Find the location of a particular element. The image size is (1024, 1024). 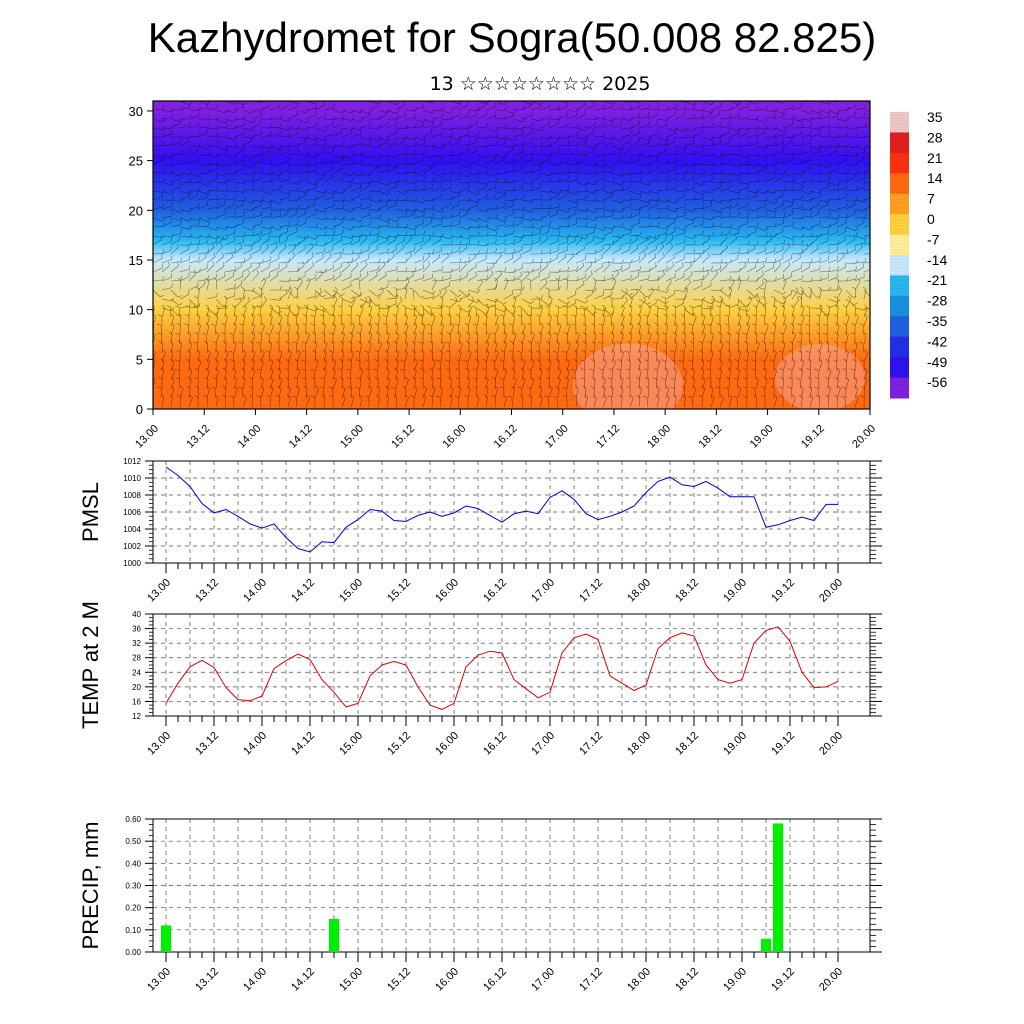

y-axis-label: PMSL is located at coordinates (90, 512).